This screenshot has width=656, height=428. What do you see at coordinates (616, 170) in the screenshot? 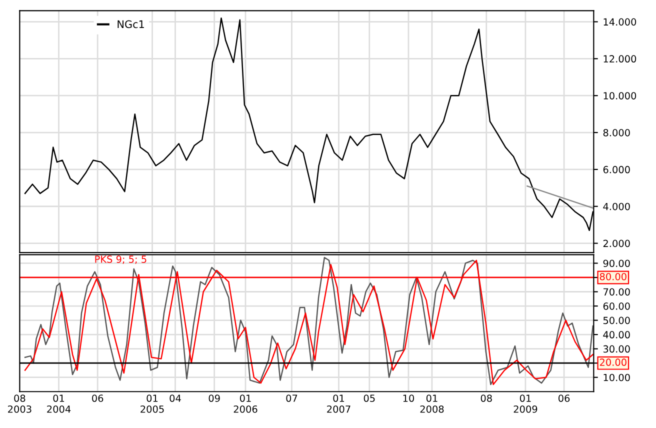
I see `y-tick-label: 6.000` at bounding box center [616, 170].